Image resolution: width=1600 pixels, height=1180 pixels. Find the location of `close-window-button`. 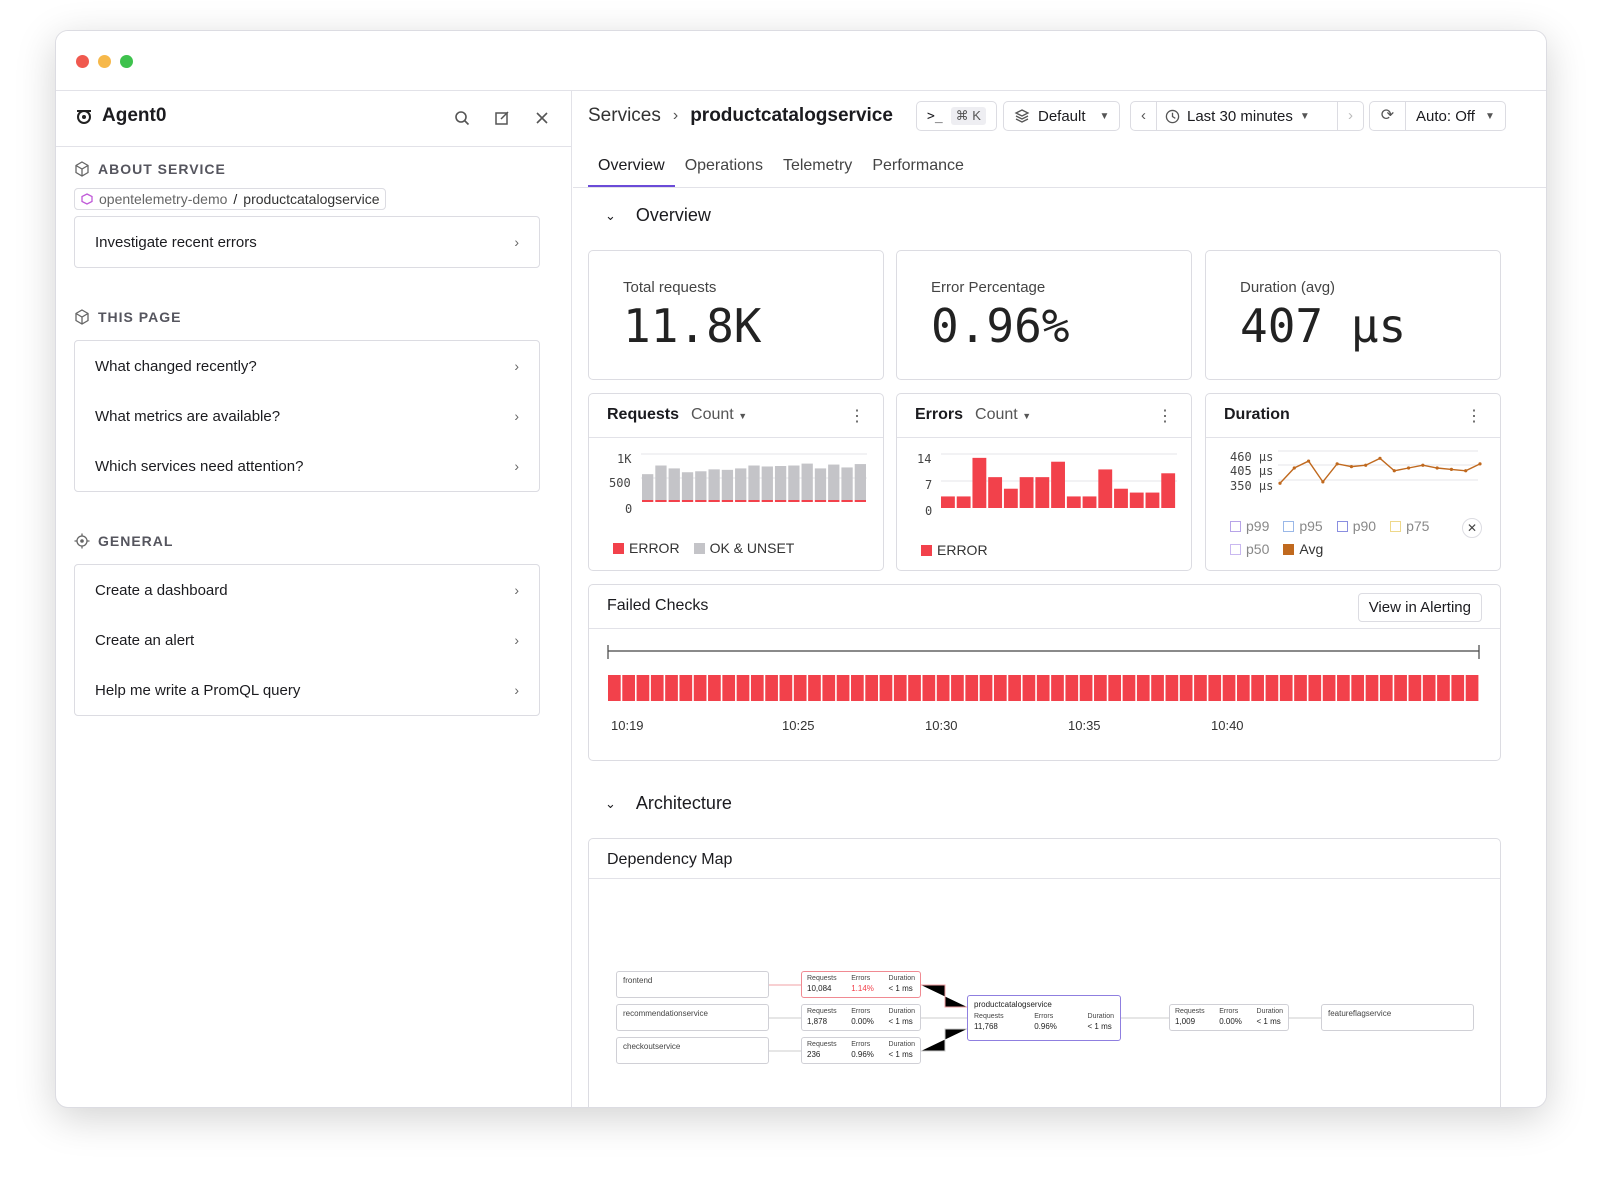

close-window-button is located at coordinates (82, 61).